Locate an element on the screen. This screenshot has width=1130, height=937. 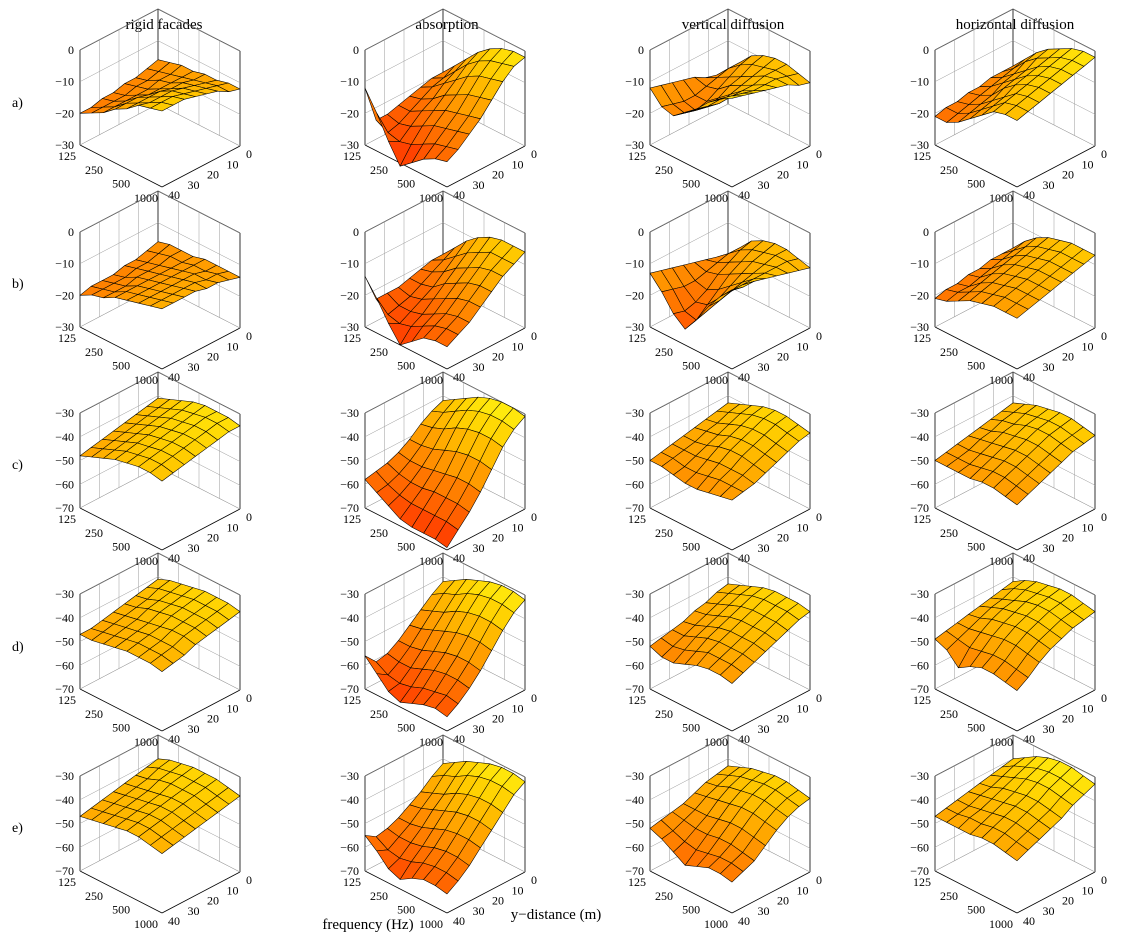
x-axis-label: frequency (Hz) is located at coordinates (367, 925).